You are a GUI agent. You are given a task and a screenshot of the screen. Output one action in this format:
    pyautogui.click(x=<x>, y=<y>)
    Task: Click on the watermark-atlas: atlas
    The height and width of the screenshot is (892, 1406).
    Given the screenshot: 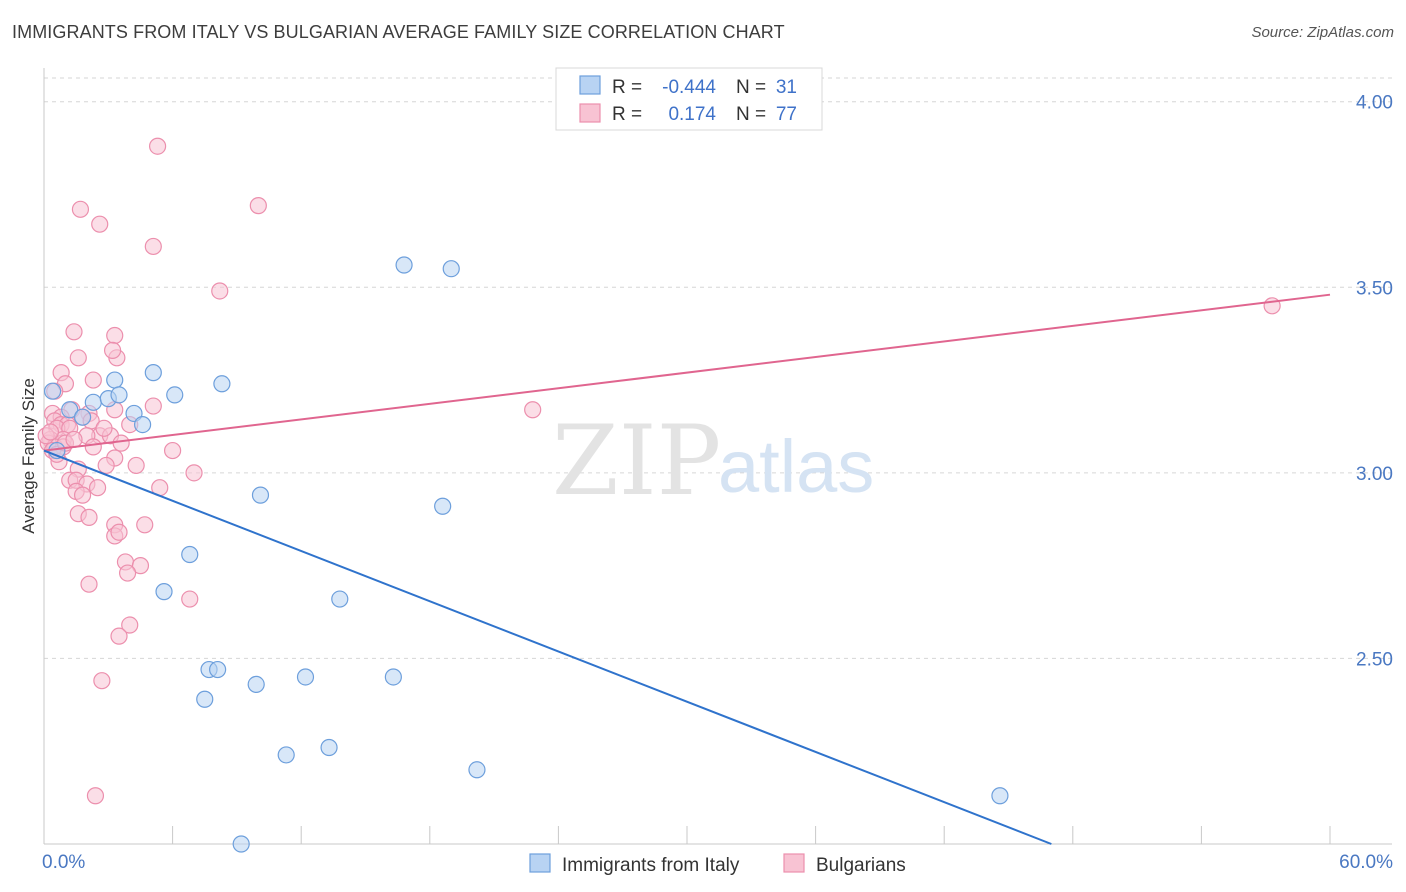 What is the action you would take?
    pyautogui.click(x=796, y=466)
    